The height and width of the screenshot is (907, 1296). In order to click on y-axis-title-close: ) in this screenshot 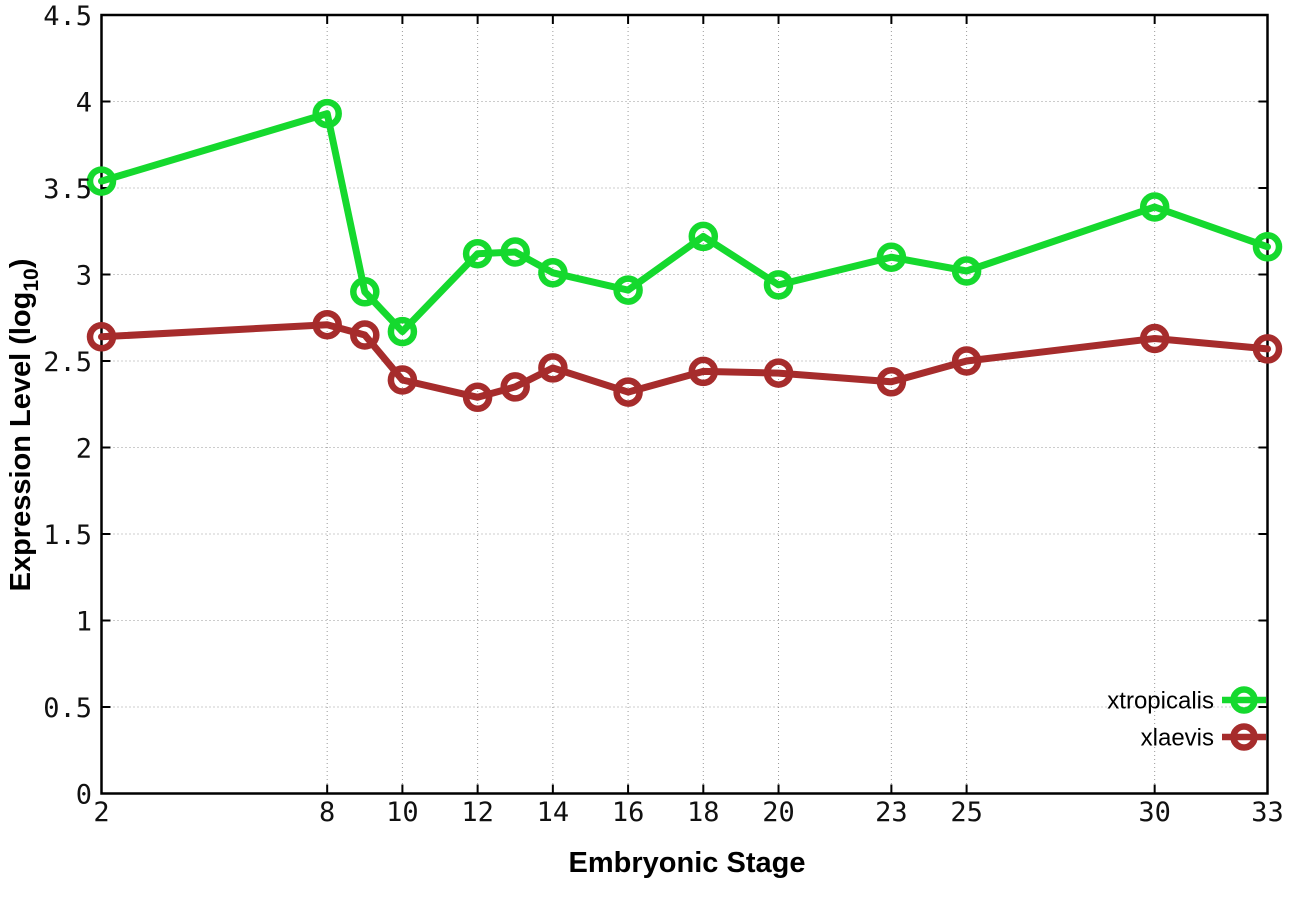, I will do `click(21, 264)`.